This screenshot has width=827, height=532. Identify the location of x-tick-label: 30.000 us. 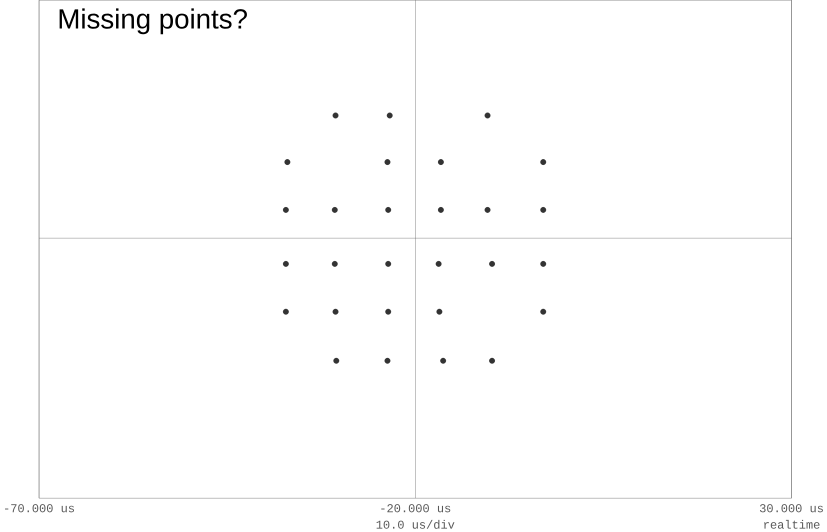
(791, 508).